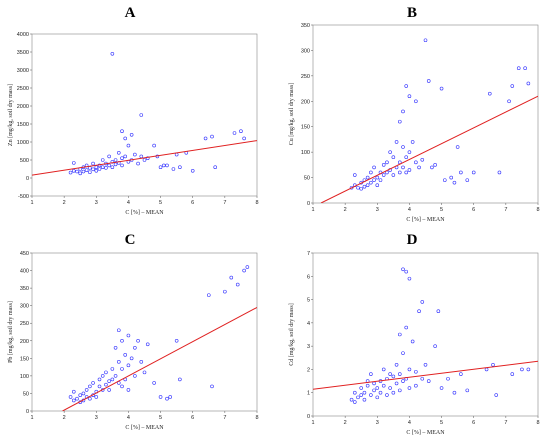 This screenshot has height=436, width=550. What do you see at coordinates (307, 179) in the screenshot?
I see `y-tick-label: 50` at bounding box center [307, 179].